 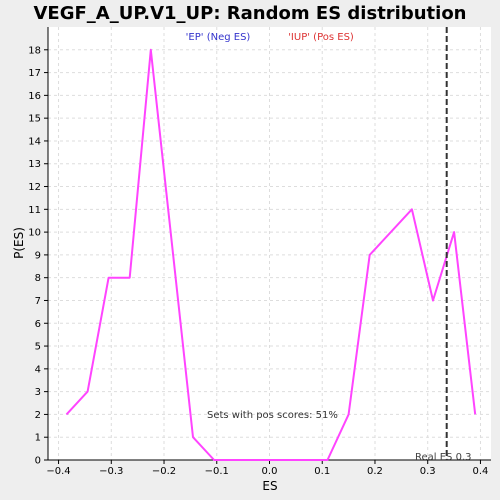 I want to click on x-tick-label: −0.3, so click(x=111, y=471).